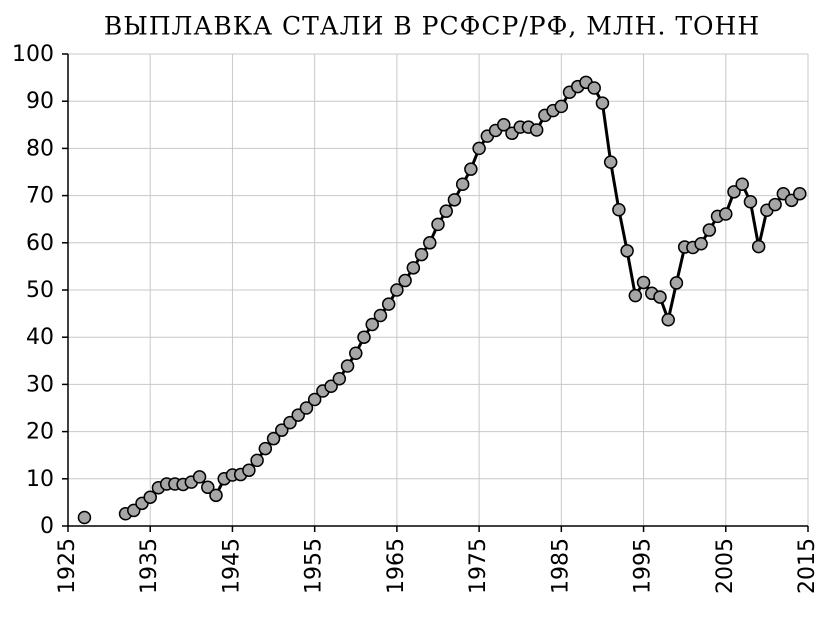 This screenshot has width=835, height=618. What do you see at coordinates (149, 566) in the screenshot?
I see `x-tick-label: 1935` at bounding box center [149, 566].